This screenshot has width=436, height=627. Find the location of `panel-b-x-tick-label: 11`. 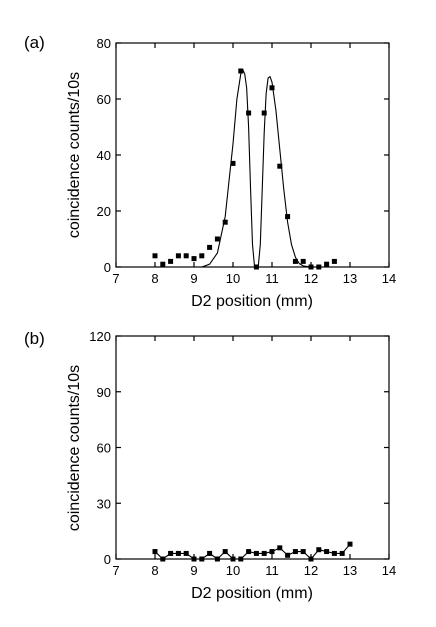

panel-b-x-tick-label: 11 is located at coordinates (272, 570).